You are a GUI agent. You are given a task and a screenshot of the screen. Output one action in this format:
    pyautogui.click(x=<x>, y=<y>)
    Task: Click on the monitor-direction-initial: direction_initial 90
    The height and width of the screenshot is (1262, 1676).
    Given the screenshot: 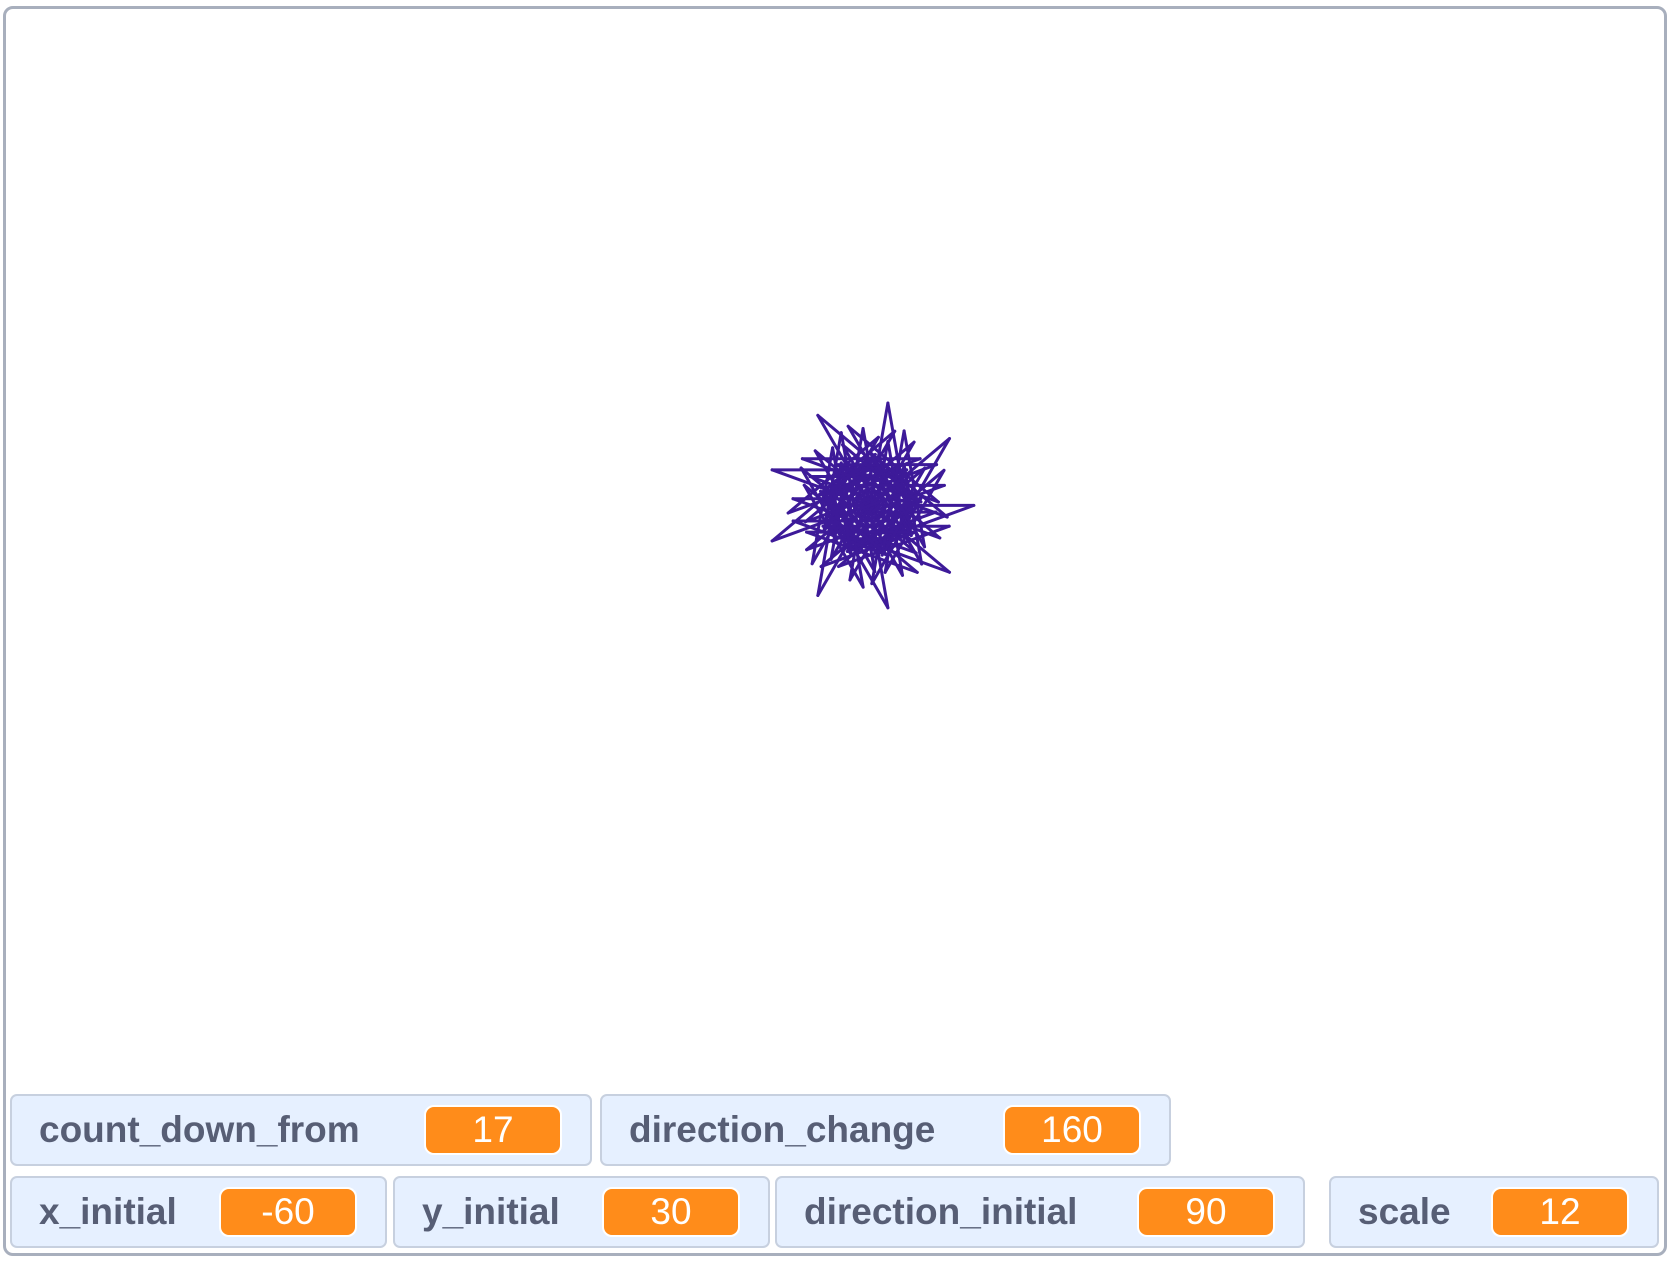 What is the action you would take?
    pyautogui.click(x=1040, y=1212)
    